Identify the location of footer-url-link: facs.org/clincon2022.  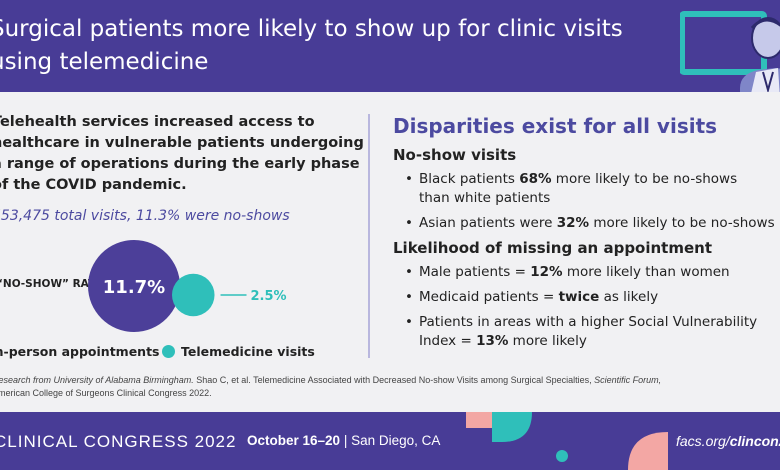
(728, 441).